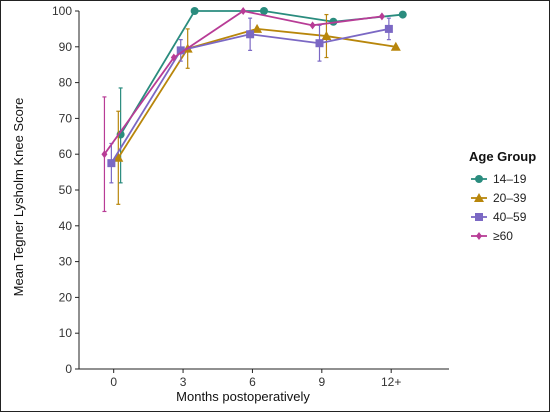 The height and width of the screenshot is (416, 550). I want to click on y-tick-label: 70, so click(66, 118).